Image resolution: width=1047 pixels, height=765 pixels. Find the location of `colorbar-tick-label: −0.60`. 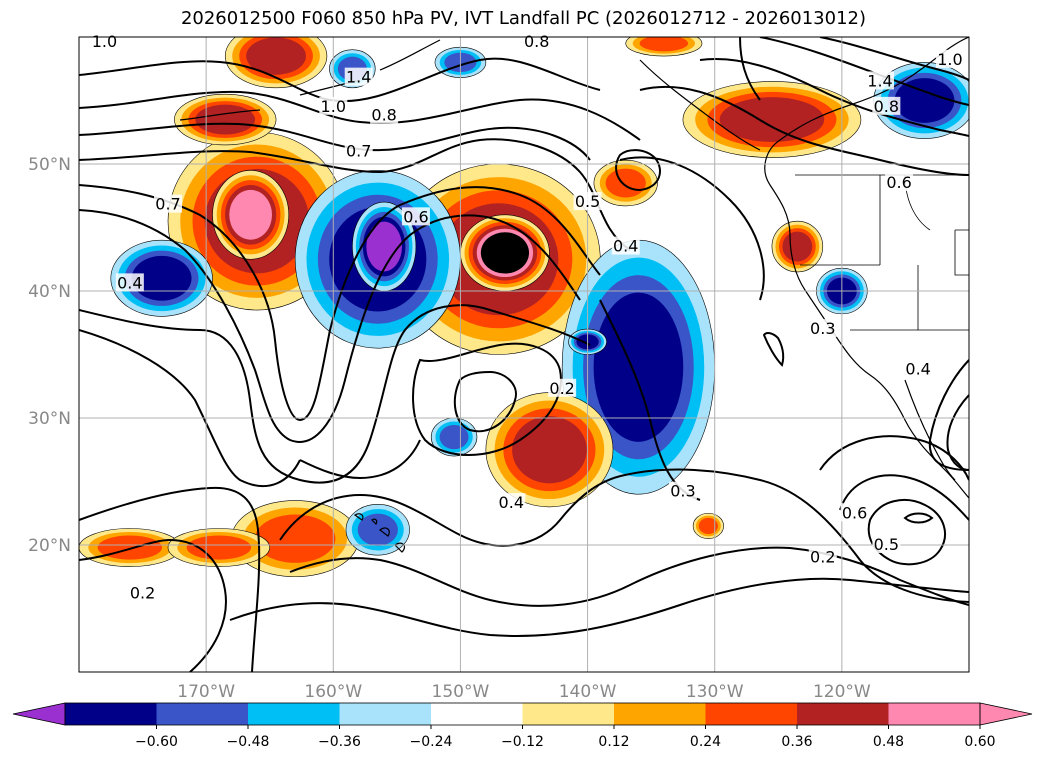

colorbar-tick-label: −0.60 is located at coordinates (156, 742).